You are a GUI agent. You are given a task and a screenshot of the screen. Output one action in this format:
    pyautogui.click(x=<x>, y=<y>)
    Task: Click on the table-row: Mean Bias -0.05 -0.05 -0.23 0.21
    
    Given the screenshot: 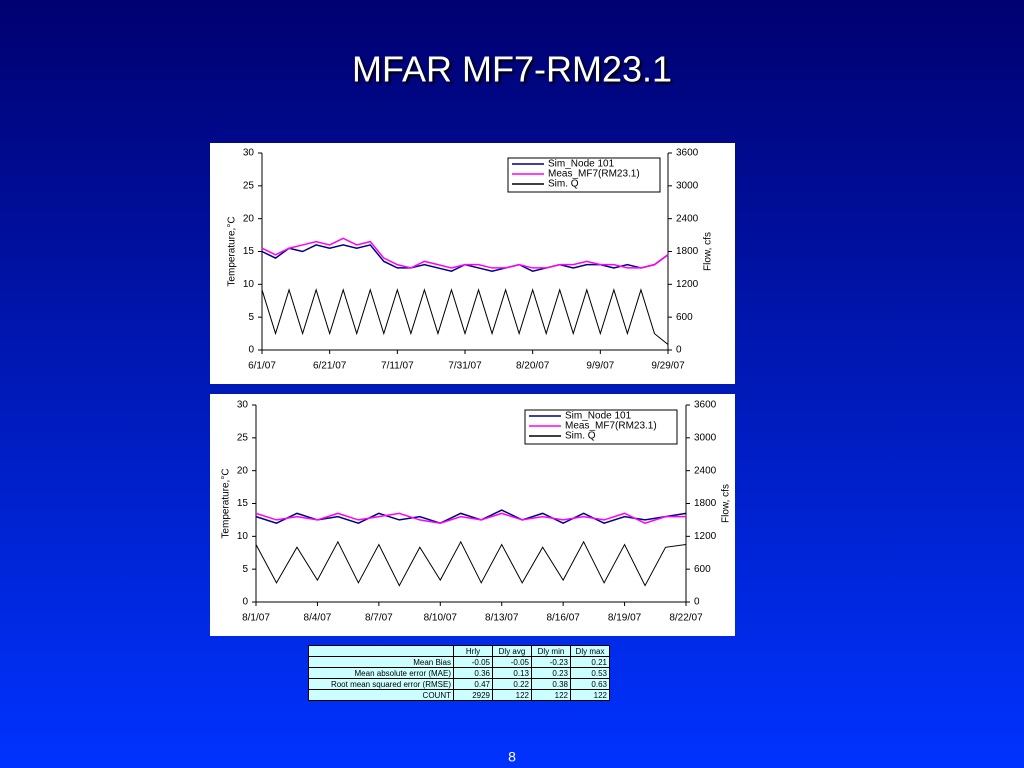 What is the action you would take?
    pyautogui.click(x=459, y=662)
    